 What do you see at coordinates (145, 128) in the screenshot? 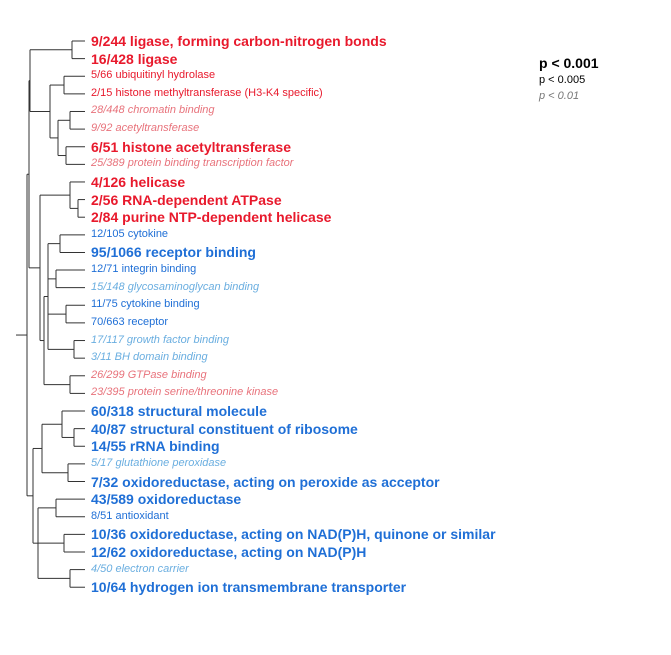
I see `go-term-label: 9/92 acetyltransferase` at bounding box center [145, 128].